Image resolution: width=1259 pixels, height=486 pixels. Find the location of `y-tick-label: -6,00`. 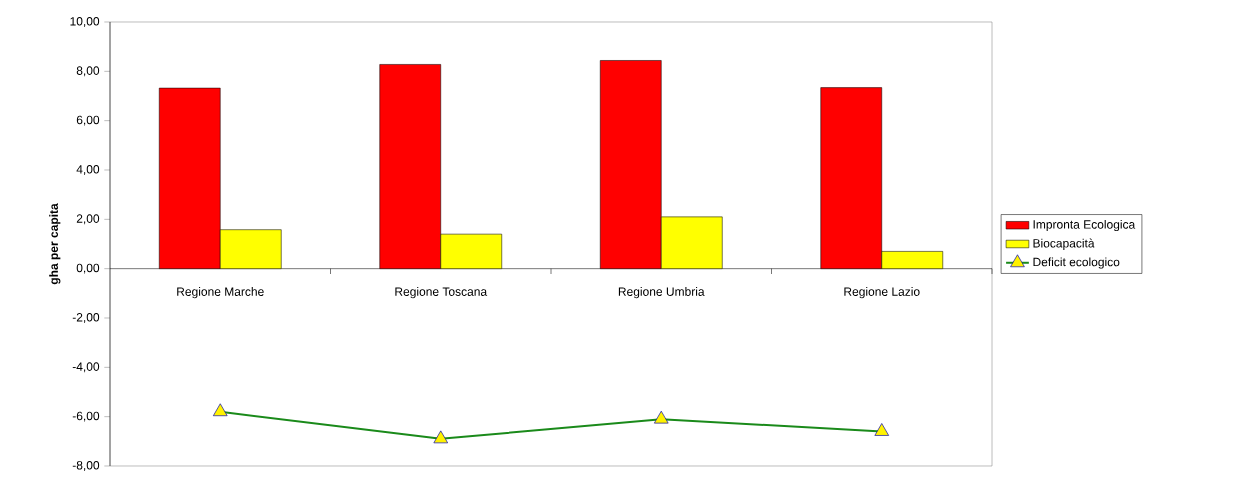

y-tick-label: -6,00 is located at coordinates (86, 416).